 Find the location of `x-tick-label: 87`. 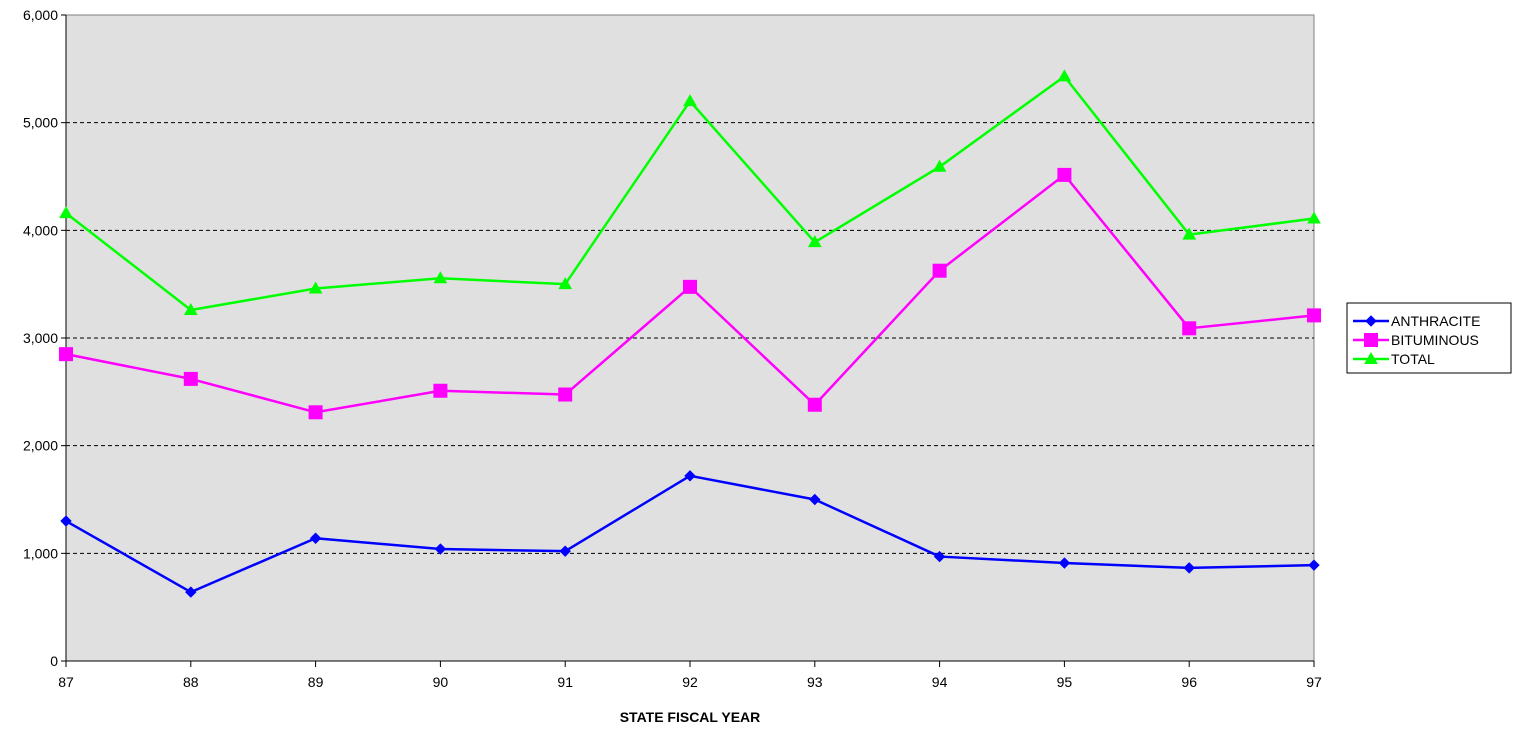

x-tick-label: 87 is located at coordinates (66, 682).